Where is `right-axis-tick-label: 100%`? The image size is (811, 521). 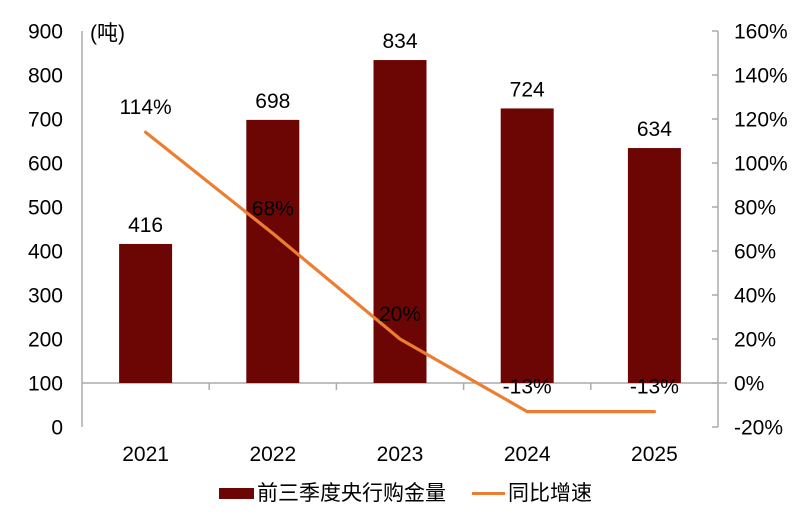
right-axis-tick-label: 100% is located at coordinates (761, 164).